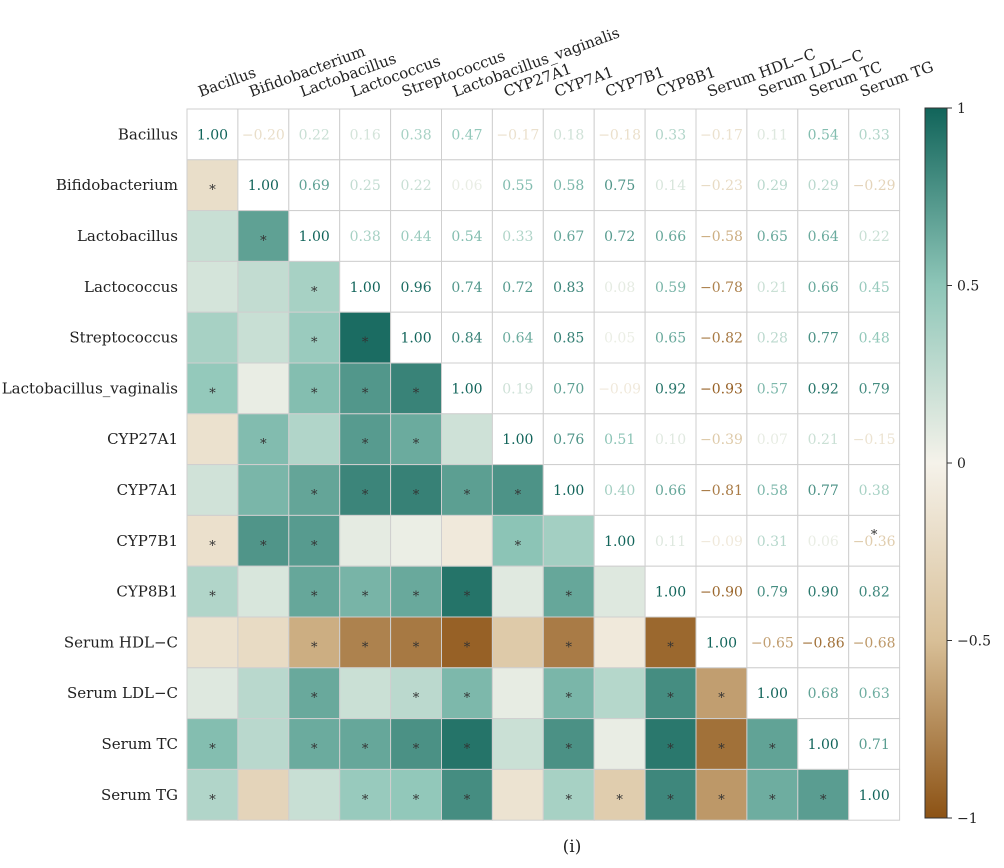 This screenshot has width=1004, height=868. Describe the element at coordinates (936, 463) in the screenshot. I see `colorbar-gradient` at that location.